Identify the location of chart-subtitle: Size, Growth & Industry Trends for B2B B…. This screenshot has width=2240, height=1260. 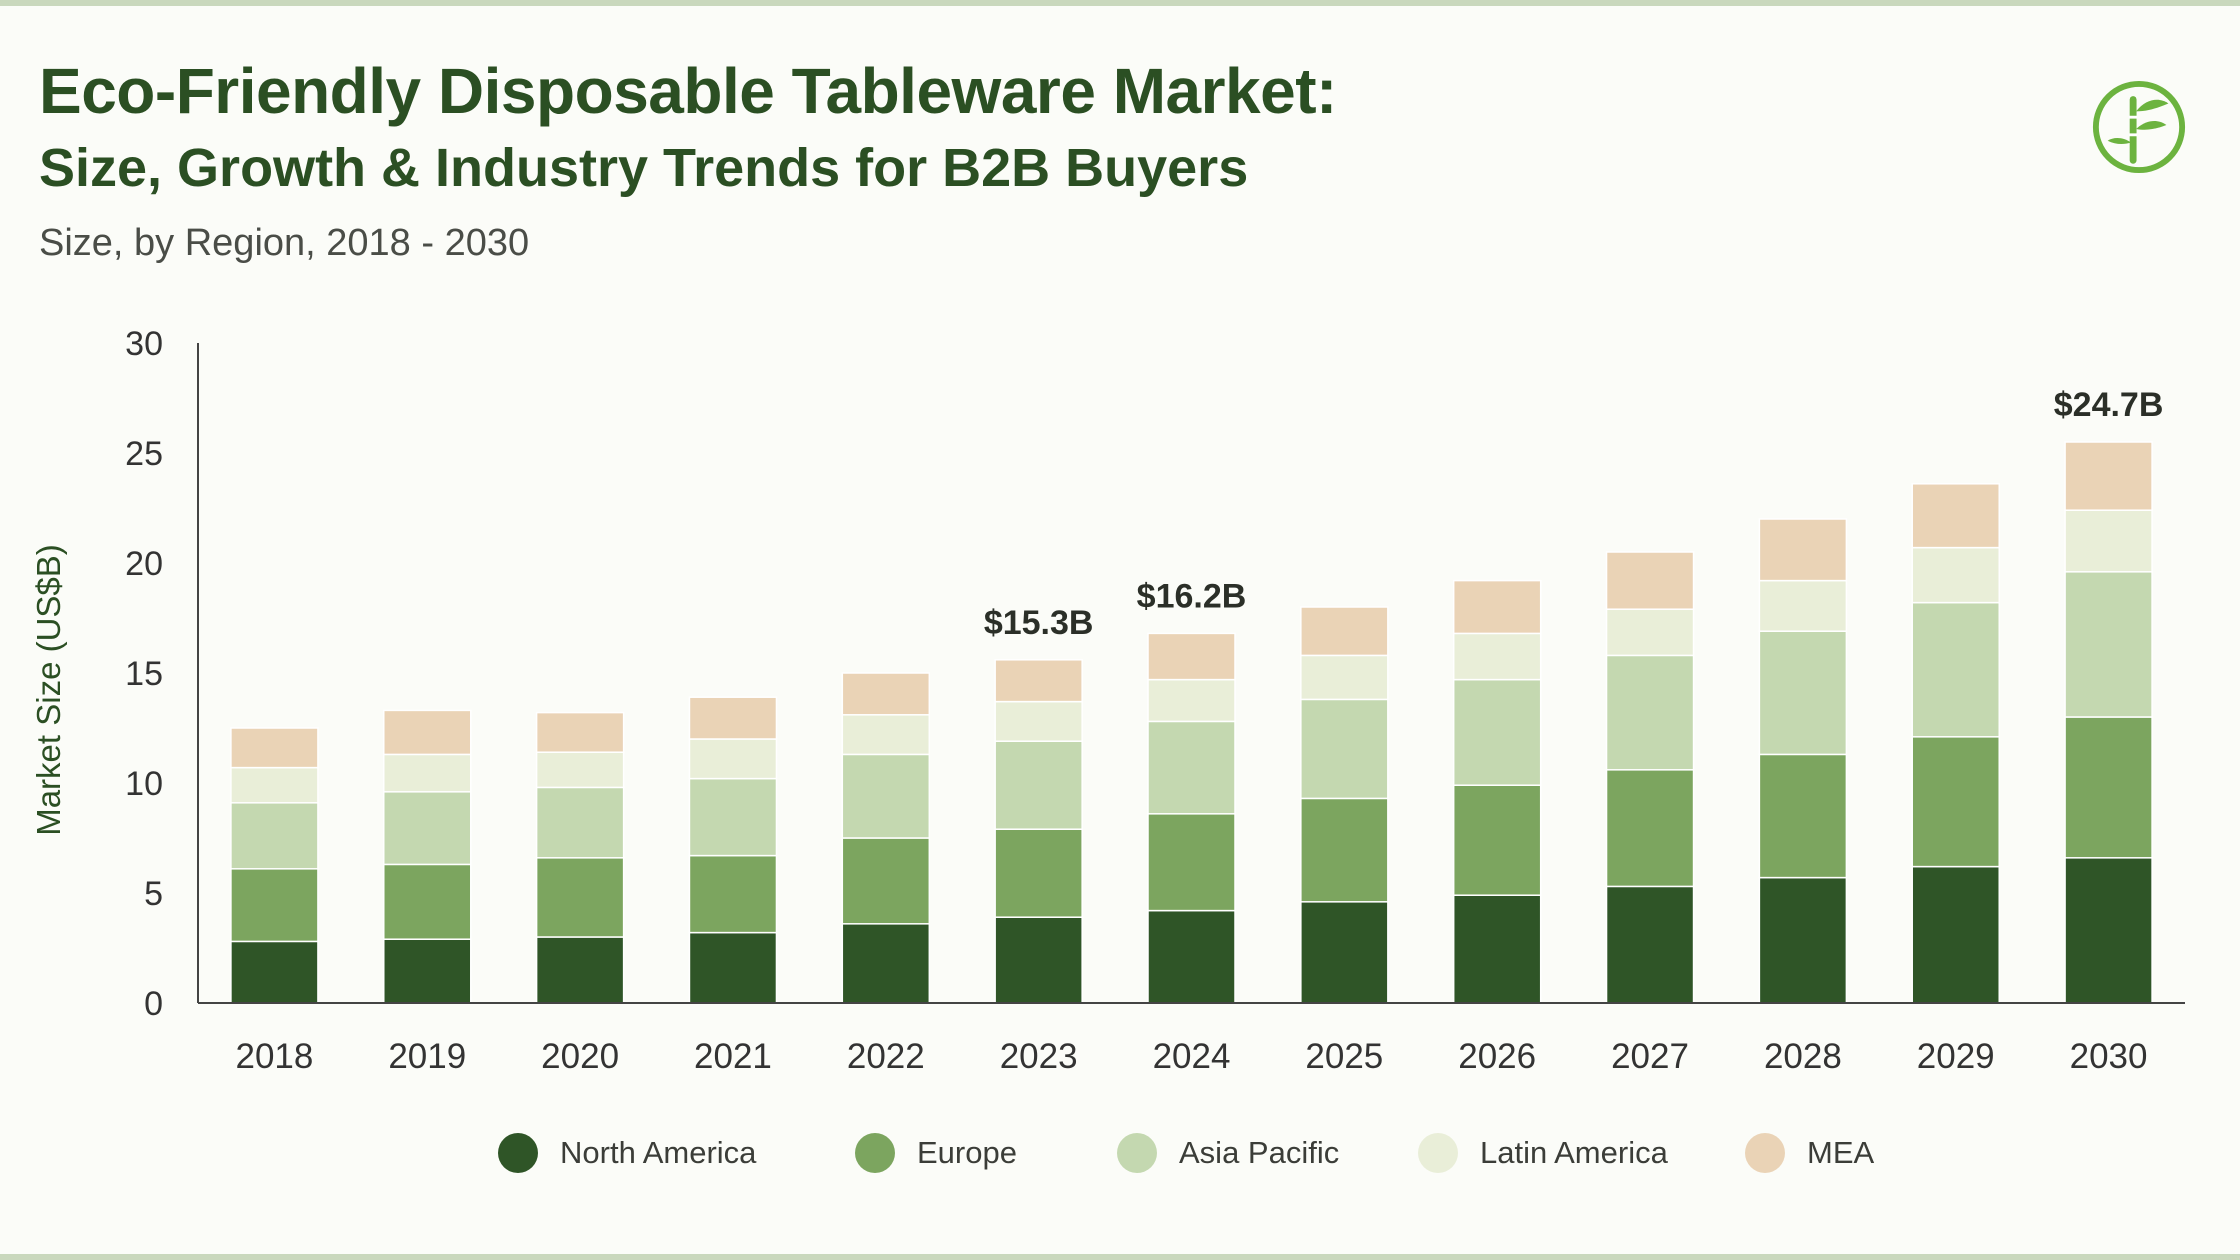
(644, 168).